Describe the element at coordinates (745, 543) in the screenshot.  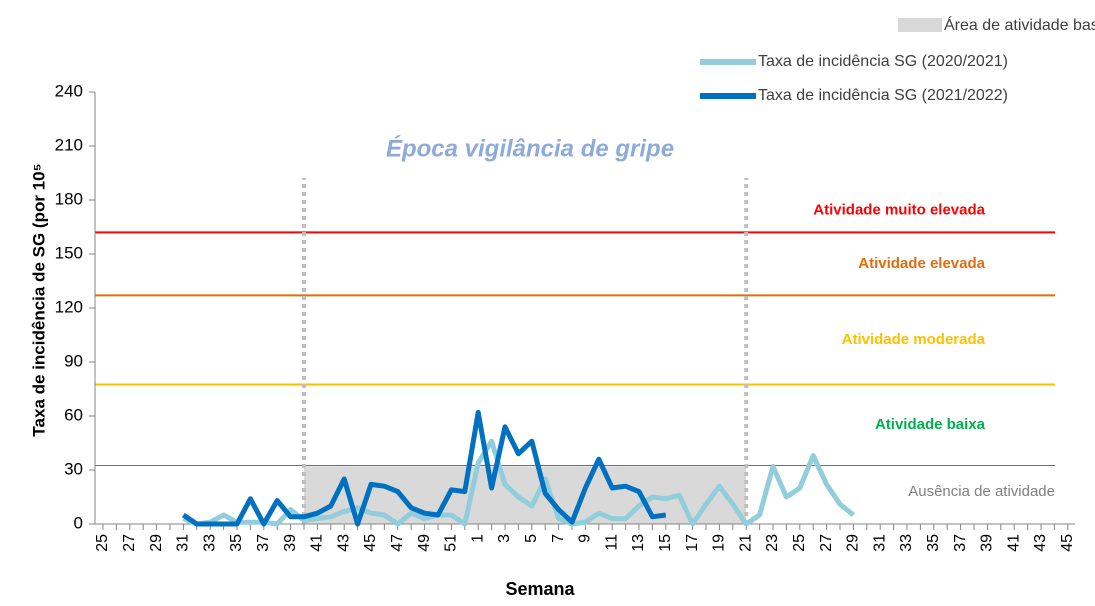
I see `x-tick-label: 21` at that location.